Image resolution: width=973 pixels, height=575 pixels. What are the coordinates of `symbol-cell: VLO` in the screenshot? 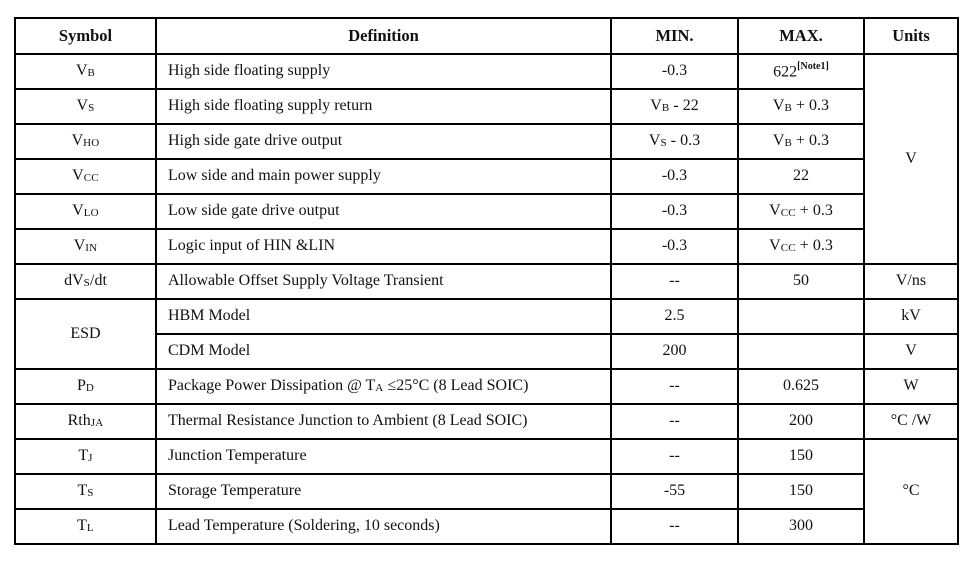 It's located at (85, 211).